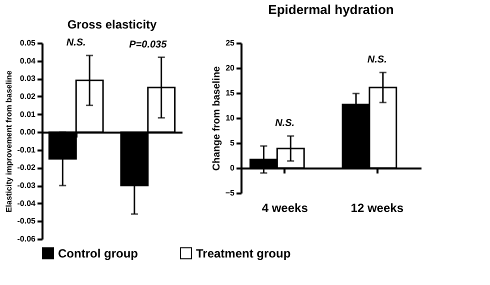 This screenshot has width=490, height=285. I want to click on y-axis-title: Change from baseline, so click(216, 118).